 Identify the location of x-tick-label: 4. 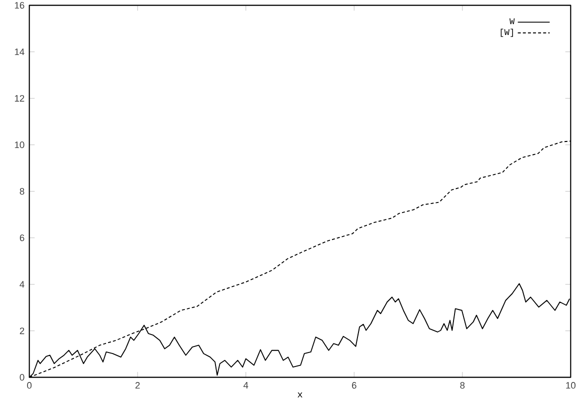
(245, 385).